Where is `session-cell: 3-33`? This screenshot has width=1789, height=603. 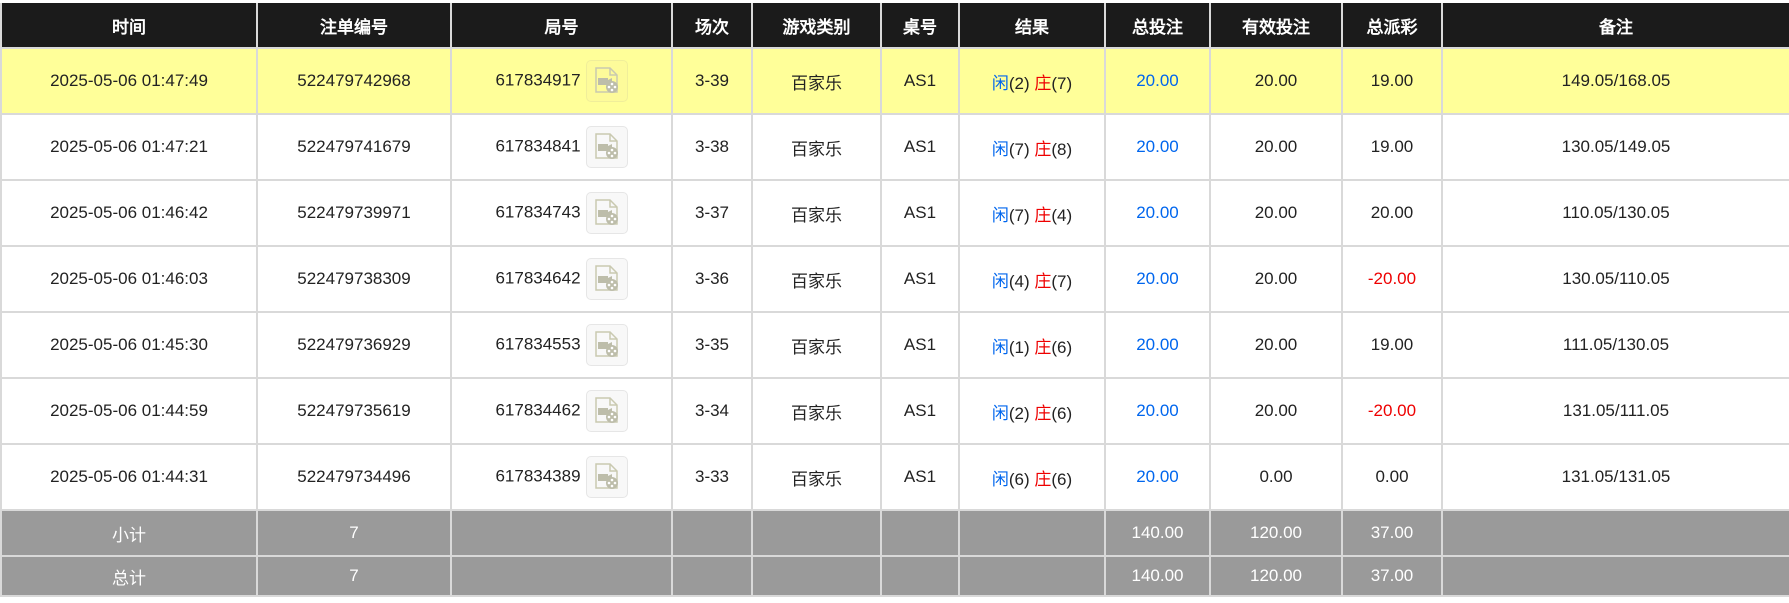 session-cell: 3-33 is located at coordinates (712, 477).